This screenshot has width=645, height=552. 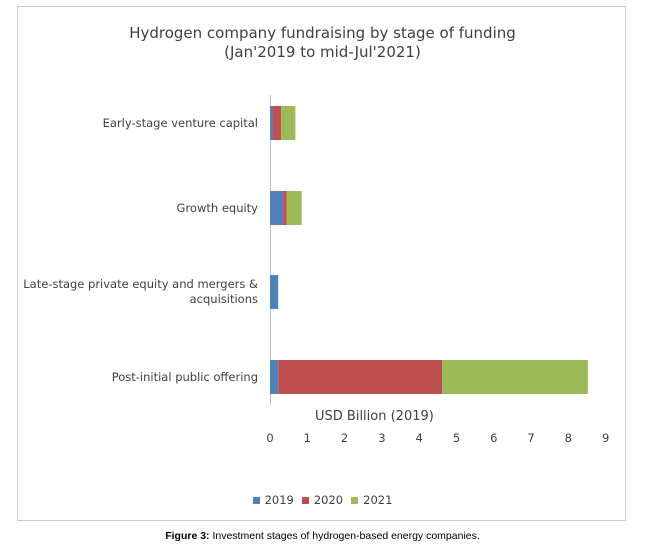 I want to click on x-tick-label-8: 8, so click(x=568, y=438).